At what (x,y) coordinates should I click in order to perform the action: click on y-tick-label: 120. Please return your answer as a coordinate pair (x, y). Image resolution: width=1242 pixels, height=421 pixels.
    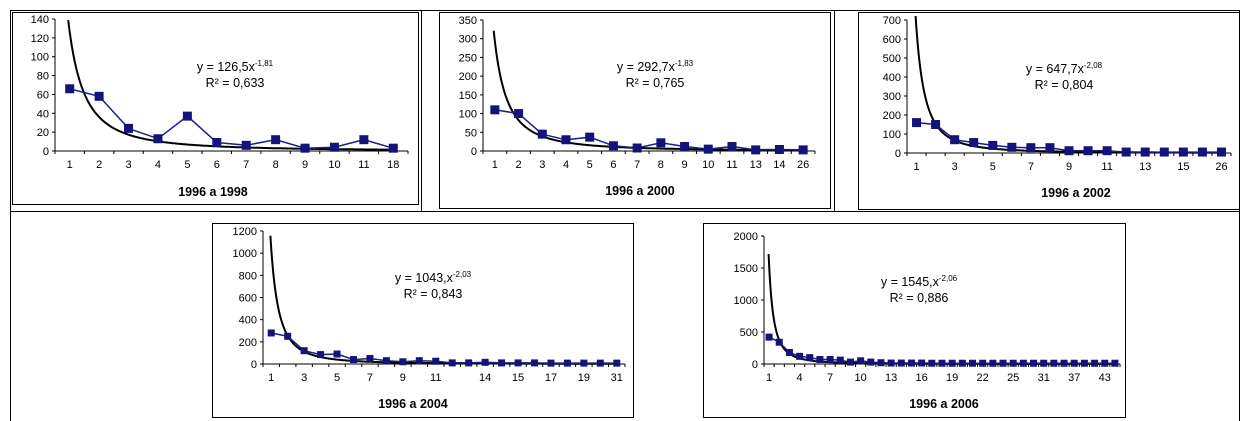
    Looking at the image, I should click on (40, 39).